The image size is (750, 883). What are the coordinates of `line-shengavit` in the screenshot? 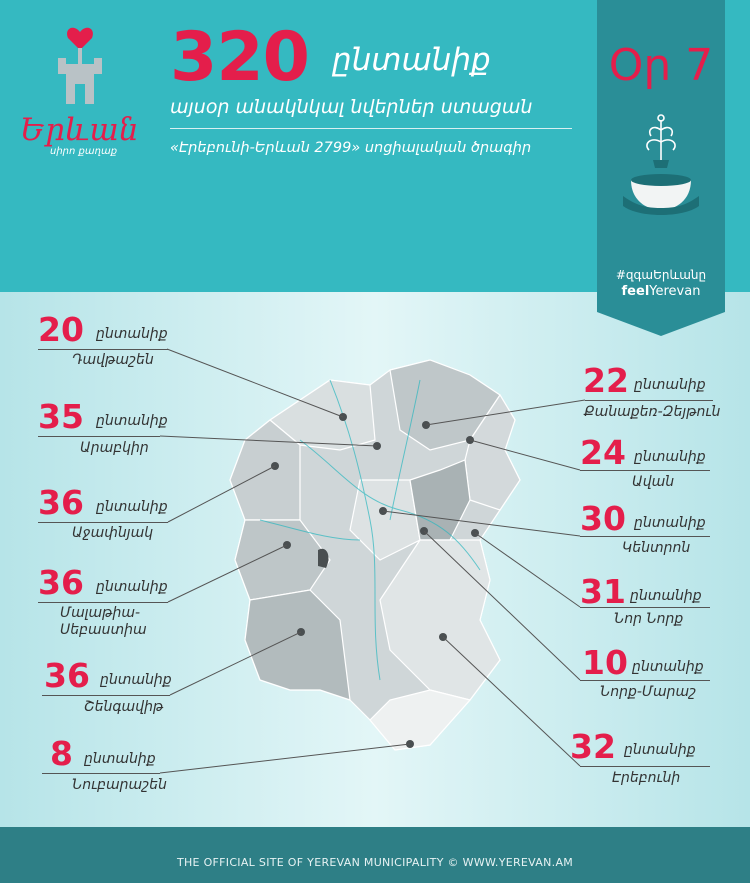 It's located at (235, 663).